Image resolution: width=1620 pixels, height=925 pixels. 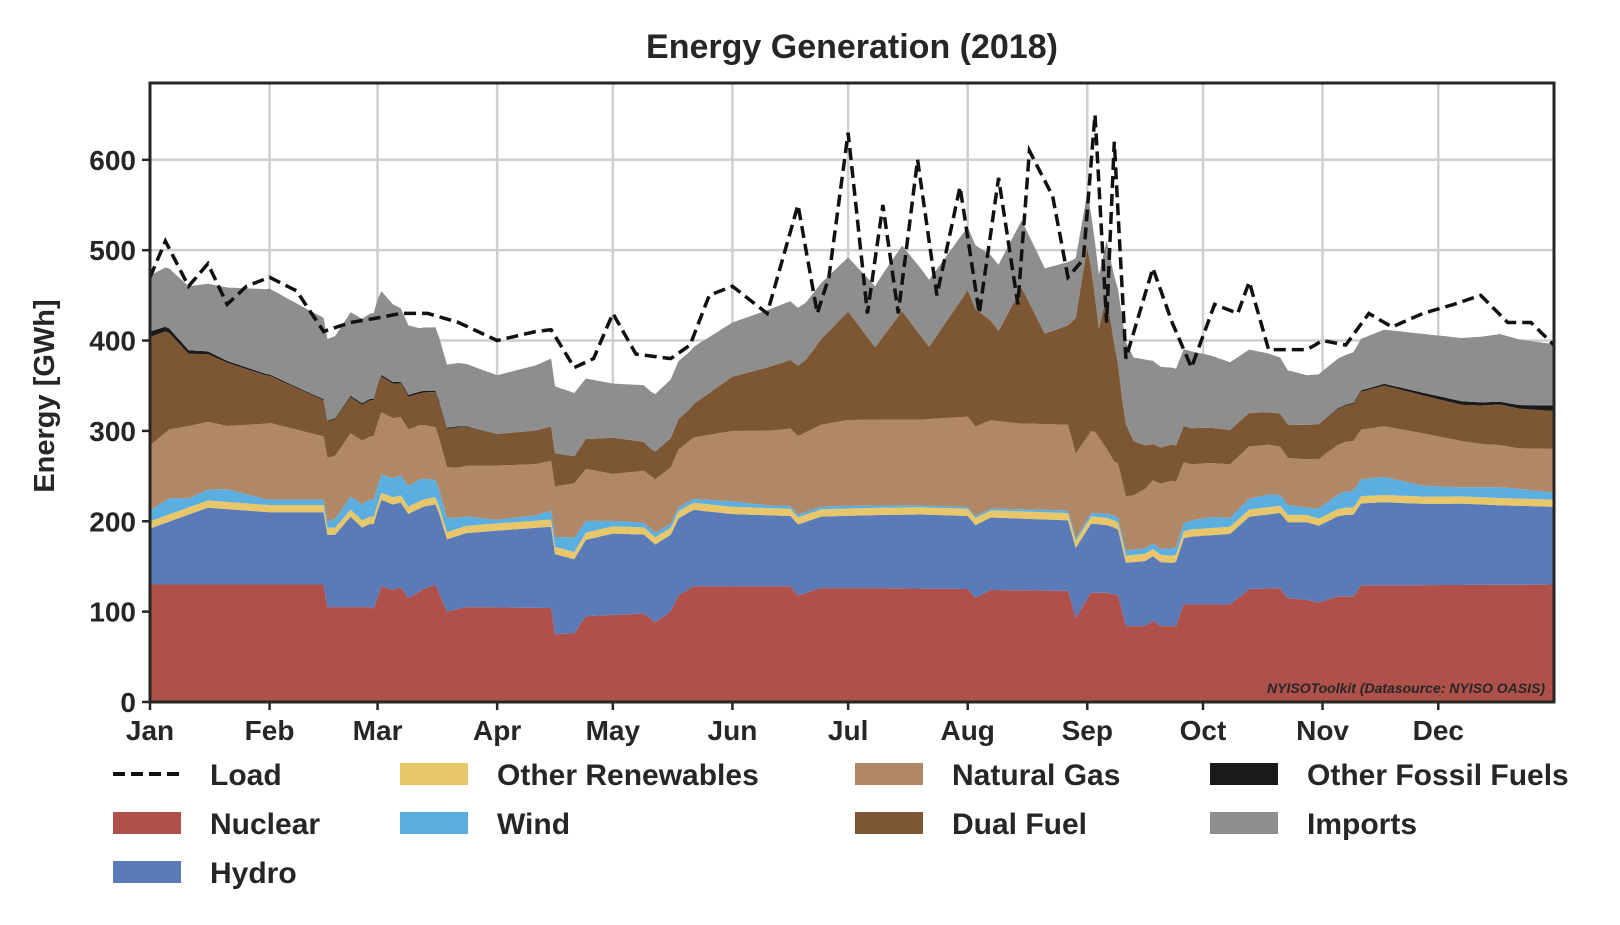 I want to click on x-tick-label-0: Jan, so click(x=150, y=730).